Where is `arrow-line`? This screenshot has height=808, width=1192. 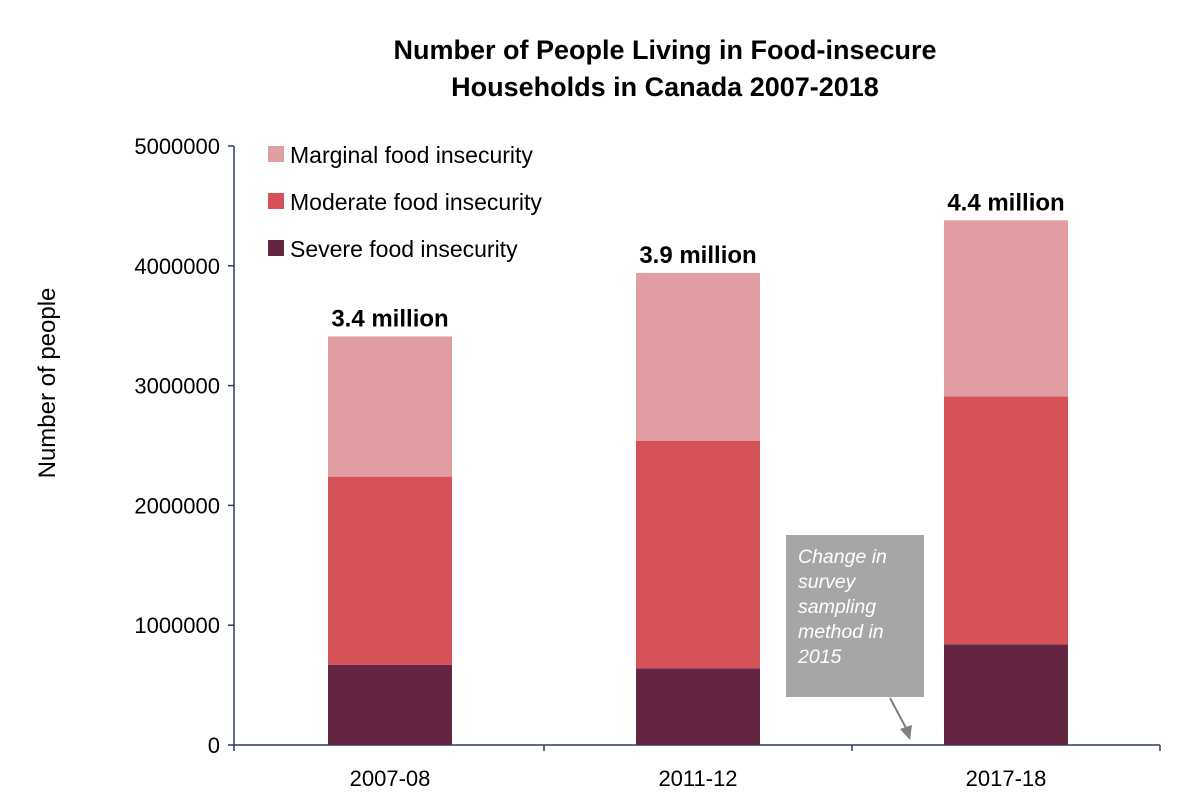
arrow-line is located at coordinates (898, 713).